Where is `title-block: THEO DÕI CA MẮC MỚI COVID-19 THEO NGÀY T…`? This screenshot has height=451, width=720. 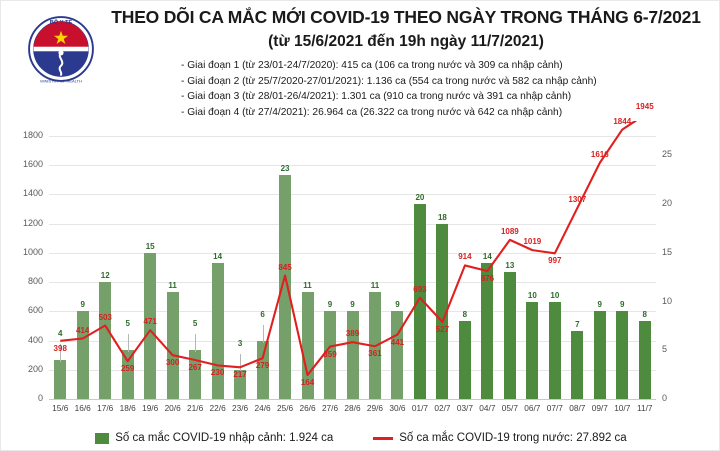 title-block: THEO DÕI CA MẮC MỚI COVID-19 THEO NGÀY T… is located at coordinates (406, 29).